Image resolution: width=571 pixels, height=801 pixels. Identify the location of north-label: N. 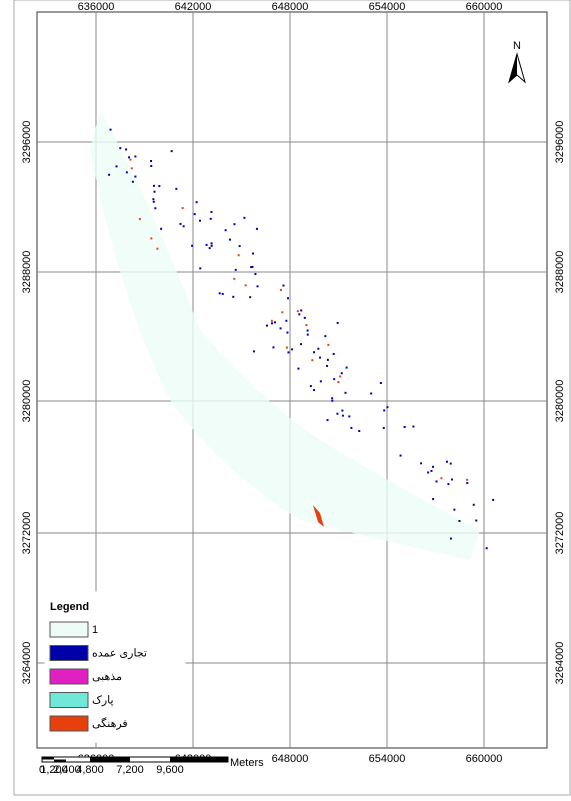
(517, 46).